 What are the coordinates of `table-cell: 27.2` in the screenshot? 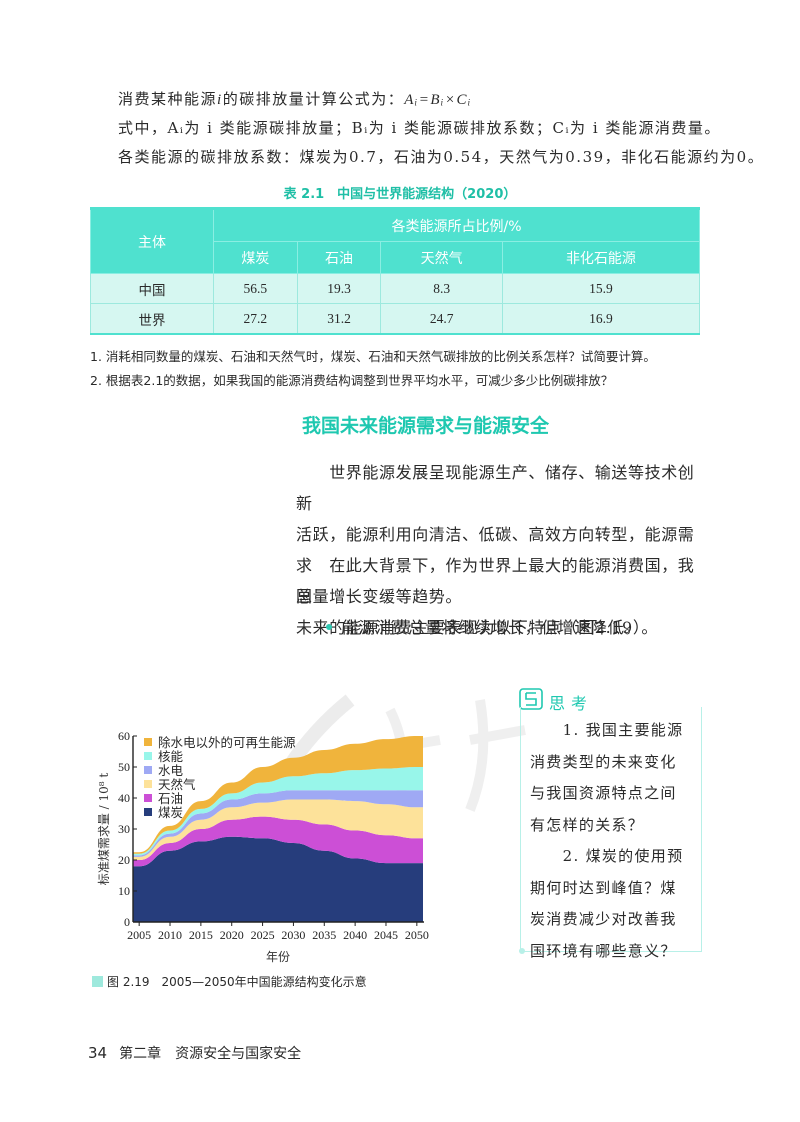 It's located at (255, 319).